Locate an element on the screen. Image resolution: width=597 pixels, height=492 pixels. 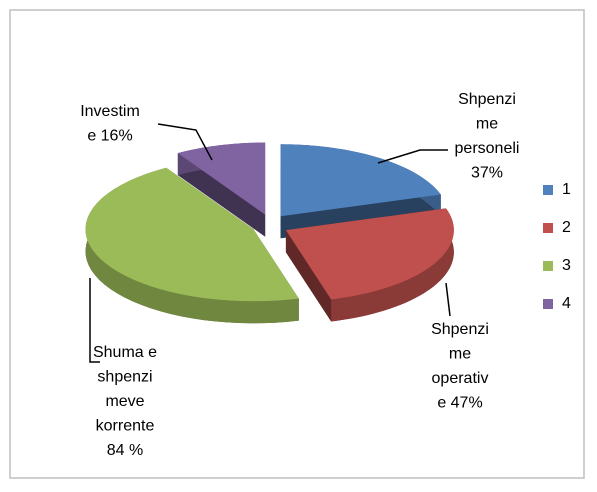
data-label: e 16% is located at coordinates (109, 136).